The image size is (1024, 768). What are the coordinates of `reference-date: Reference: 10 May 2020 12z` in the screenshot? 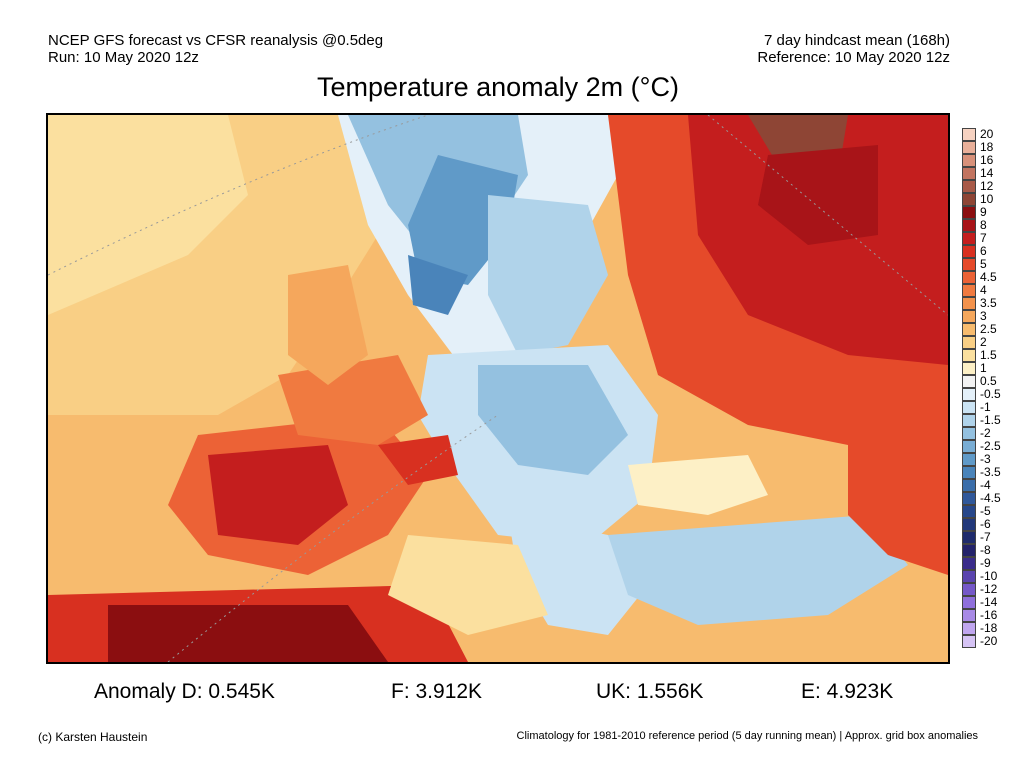 It's located at (853, 57).